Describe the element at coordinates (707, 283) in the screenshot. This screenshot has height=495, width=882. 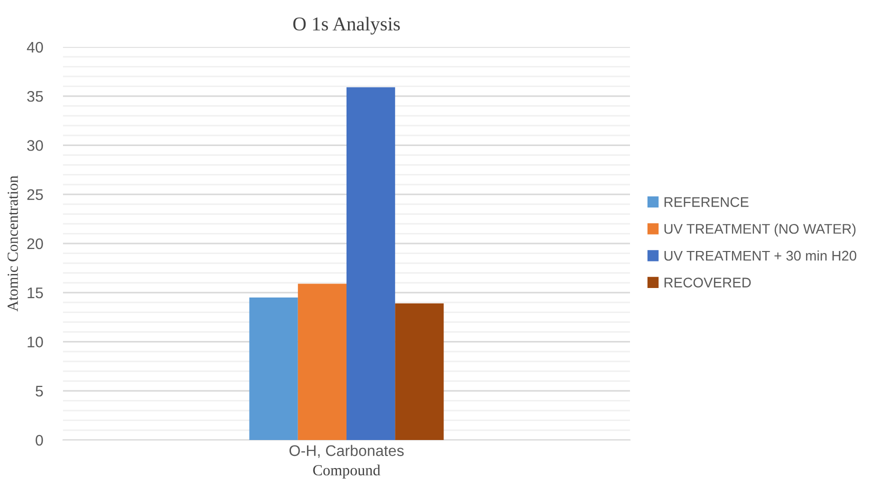
I see `legend-label: RECOVERED` at that location.